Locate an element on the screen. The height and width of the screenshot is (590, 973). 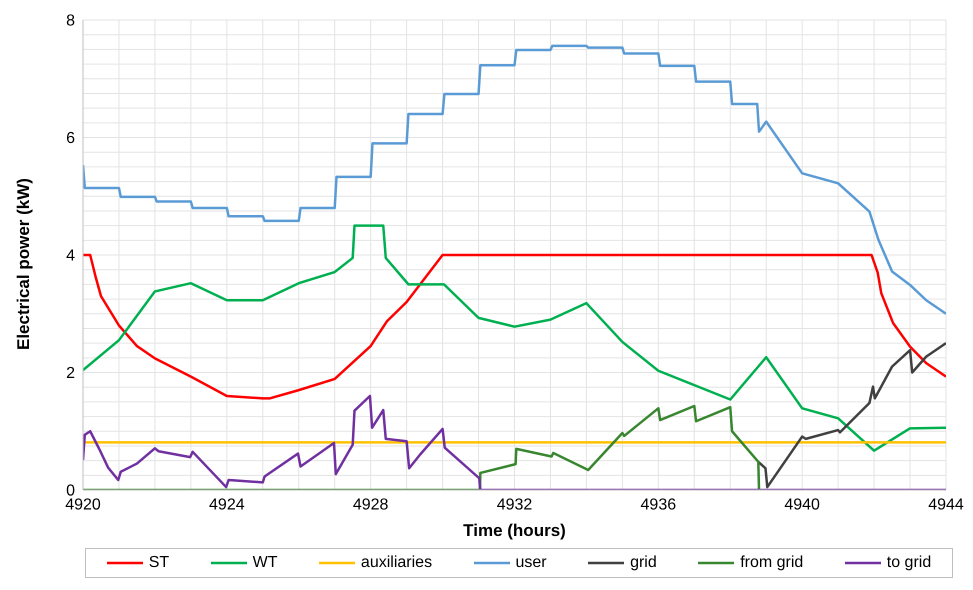
x-tick-label: 4924 is located at coordinates (227, 505).